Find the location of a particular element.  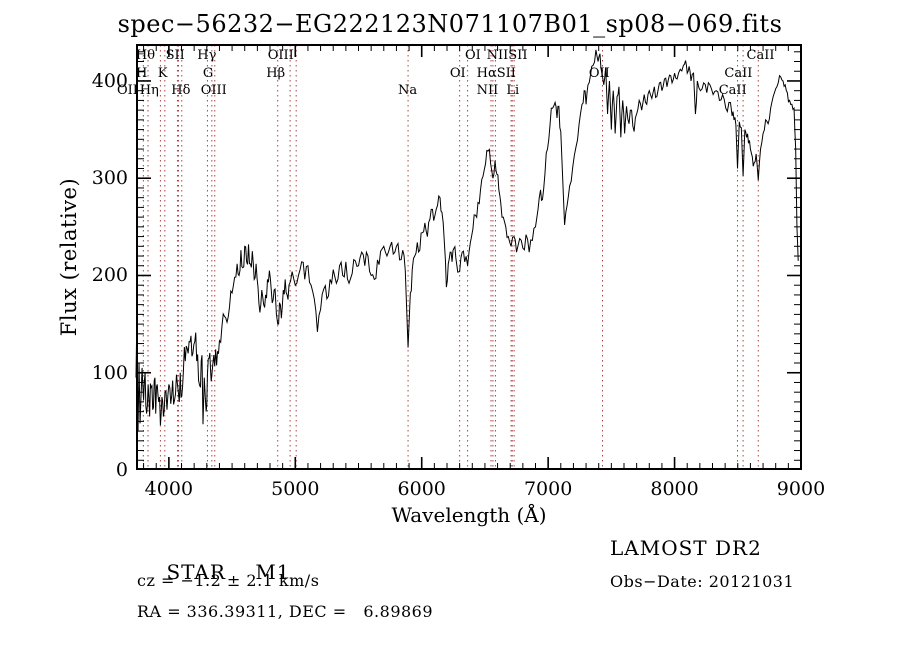

x-tick-label-6000: 6000 is located at coordinates (421, 489).